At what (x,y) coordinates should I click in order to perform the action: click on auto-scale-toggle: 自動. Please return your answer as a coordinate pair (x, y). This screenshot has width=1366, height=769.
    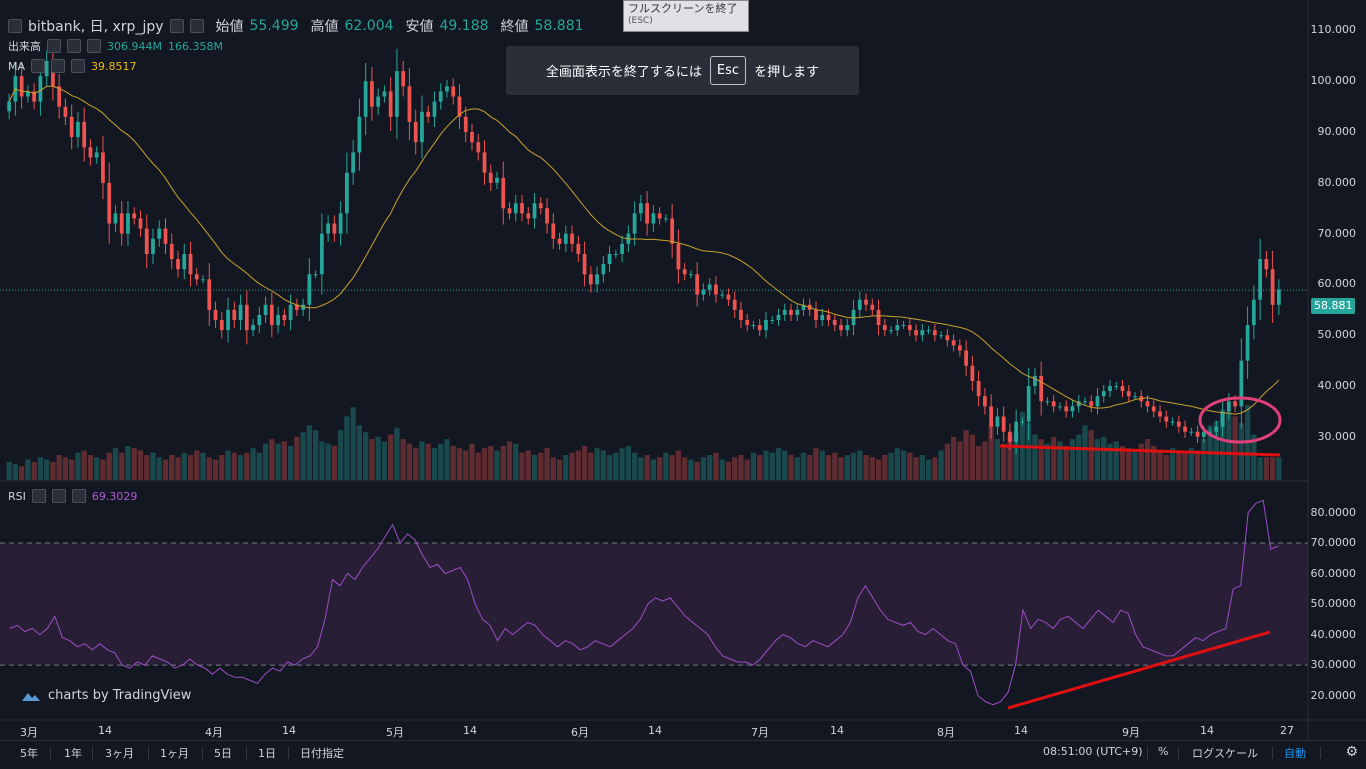
    Looking at the image, I should click on (1295, 753).